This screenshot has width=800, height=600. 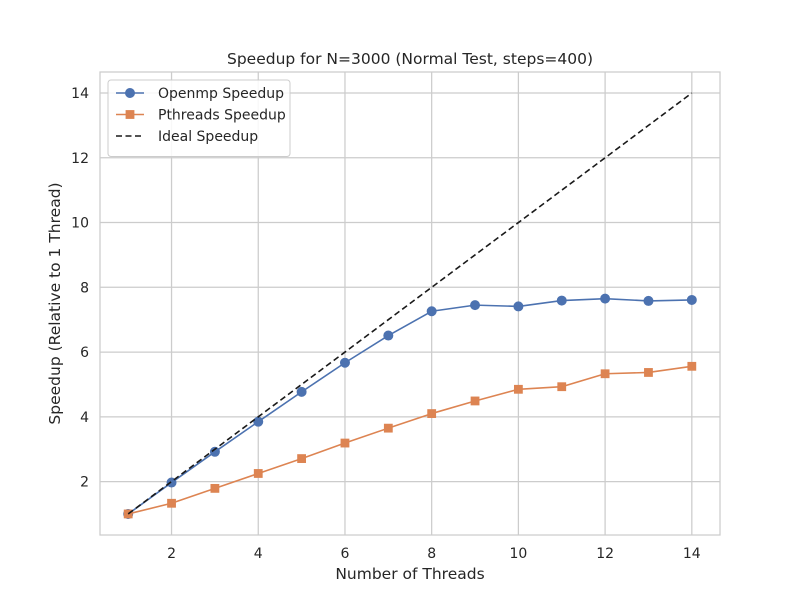 What do you see at coordinates (208, 137) in the screenshot?
I see `legend-label: Ideal Speedup` at bounding box center [208, 137].